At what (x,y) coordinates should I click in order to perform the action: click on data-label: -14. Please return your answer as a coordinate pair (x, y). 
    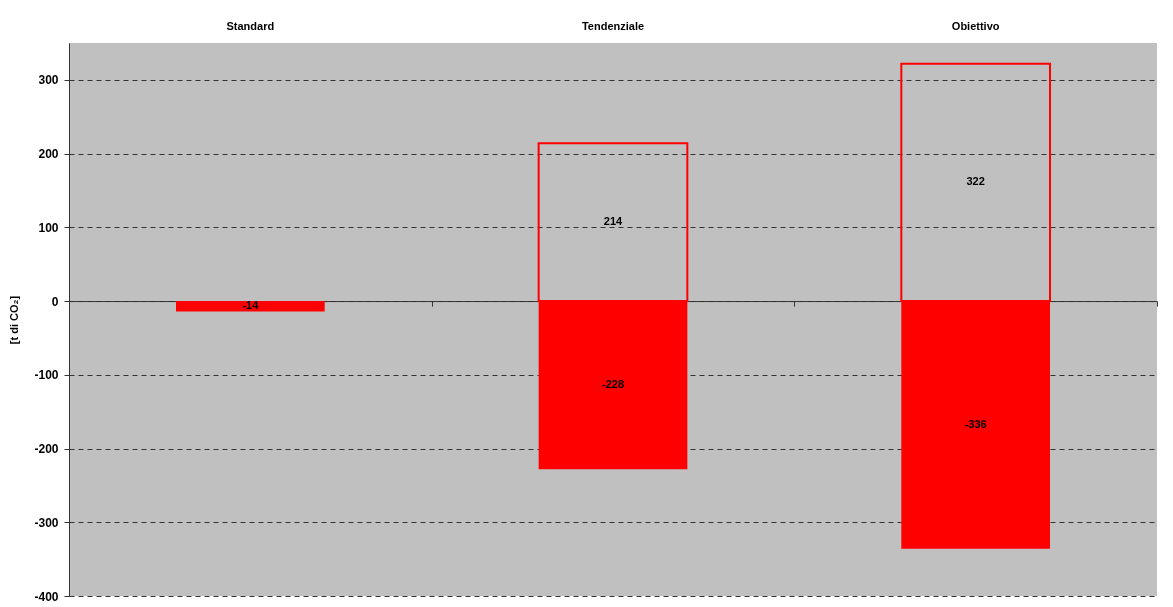
    Looking at the image, I should click on (251, 305).